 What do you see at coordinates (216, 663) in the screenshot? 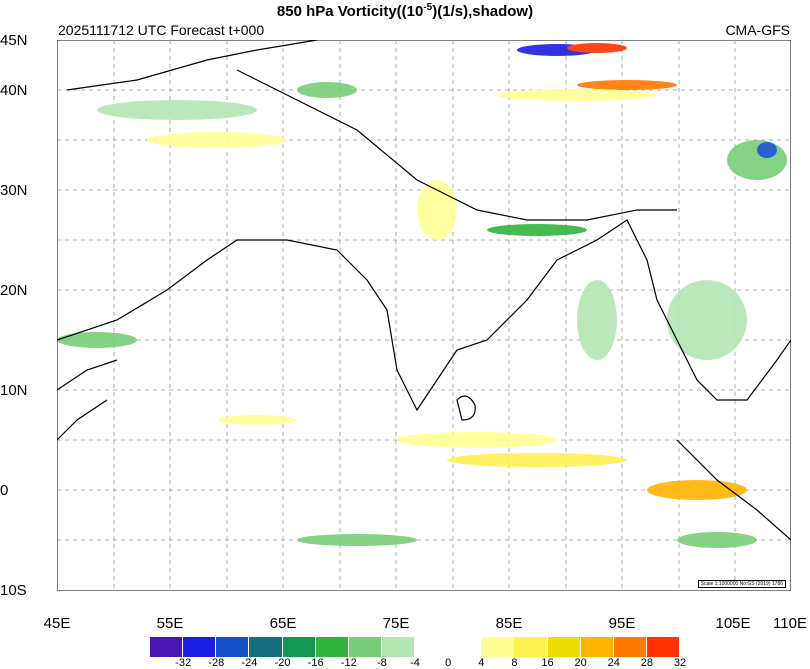
I see `colorbar-label: -28` at bounding box center [216, 663].